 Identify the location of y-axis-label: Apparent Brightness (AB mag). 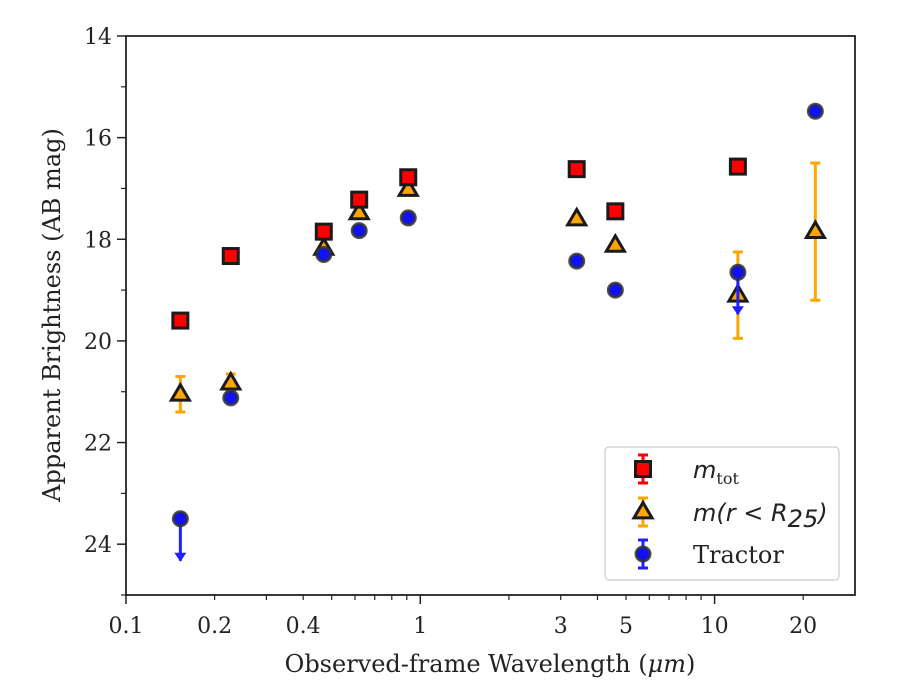
(52, 315).